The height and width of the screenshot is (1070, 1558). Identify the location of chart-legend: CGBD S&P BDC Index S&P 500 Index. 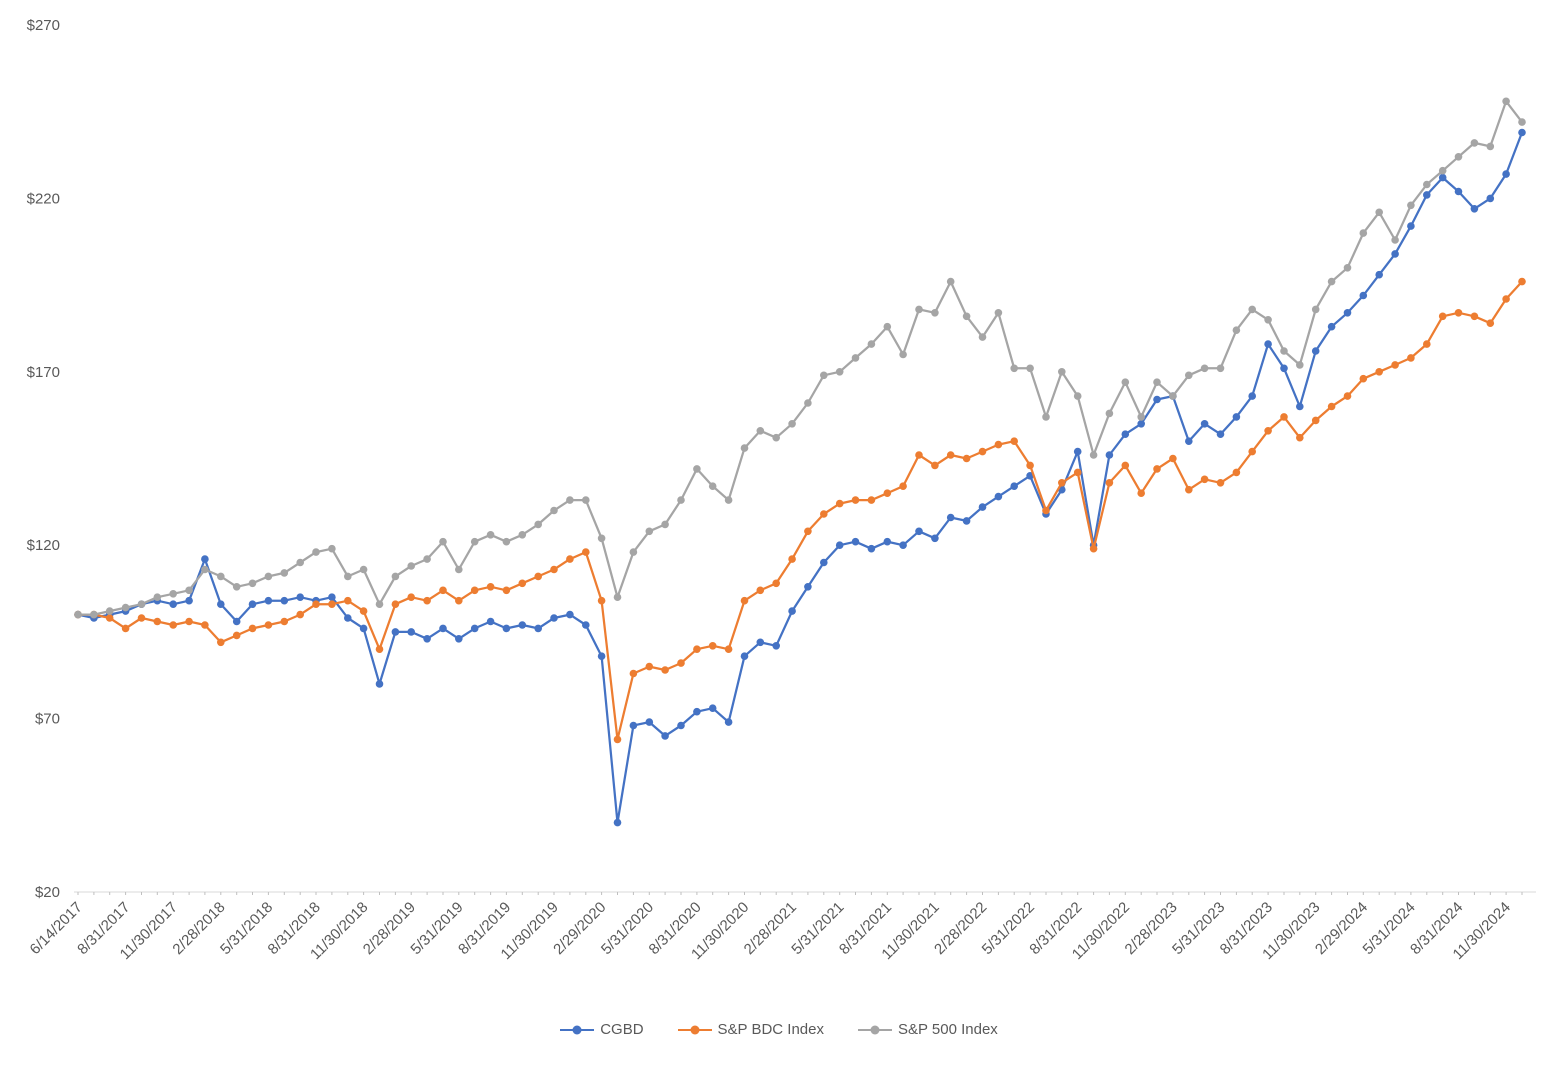
(779, 1029).